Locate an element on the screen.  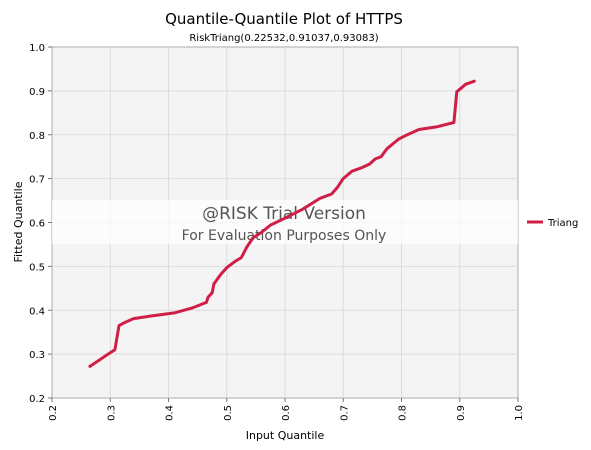
y-tick-label: 0.6 is located at coordinates (37, 224).